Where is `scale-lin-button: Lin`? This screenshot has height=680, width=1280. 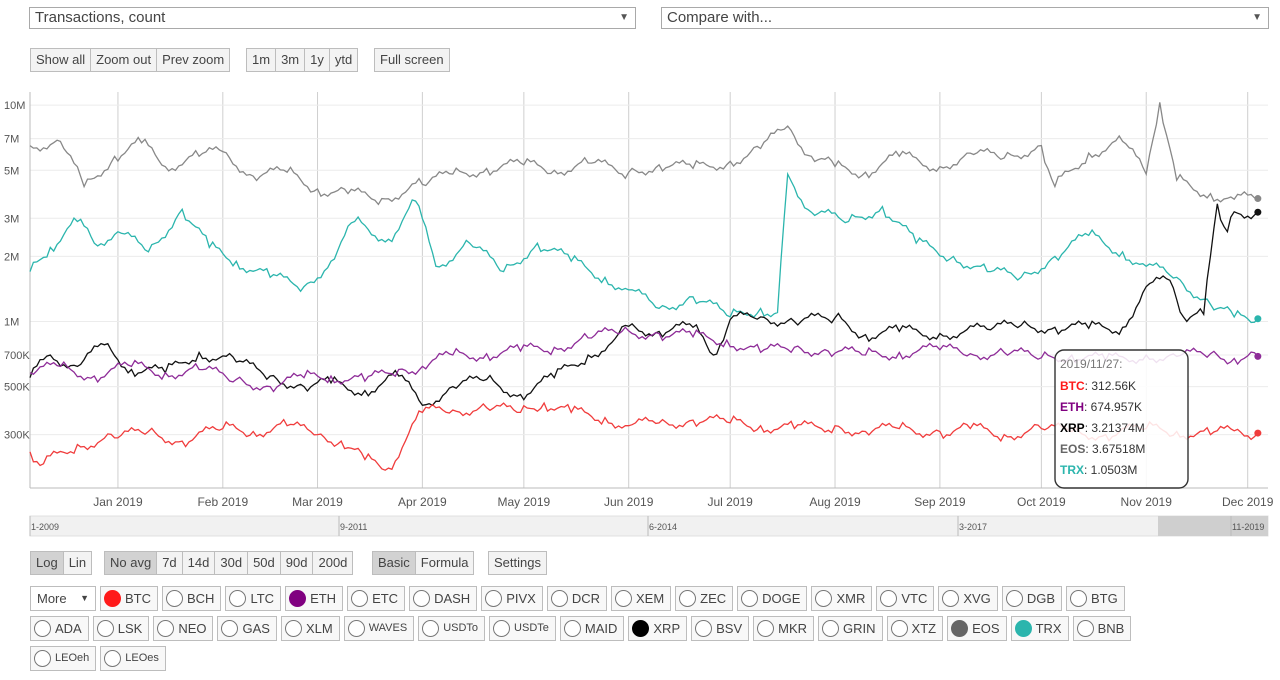 scale-lin-button: Lin is located at coordinates (77, 563).